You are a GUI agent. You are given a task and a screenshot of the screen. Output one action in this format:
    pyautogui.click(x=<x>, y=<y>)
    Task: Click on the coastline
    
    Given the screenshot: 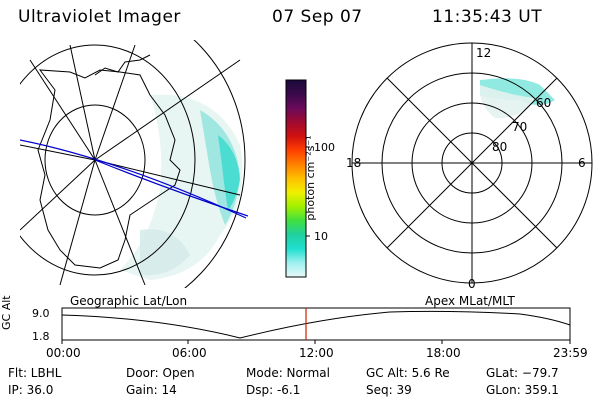 What is the action you would take?
    pyautogui.click(x=109, y=169)
    